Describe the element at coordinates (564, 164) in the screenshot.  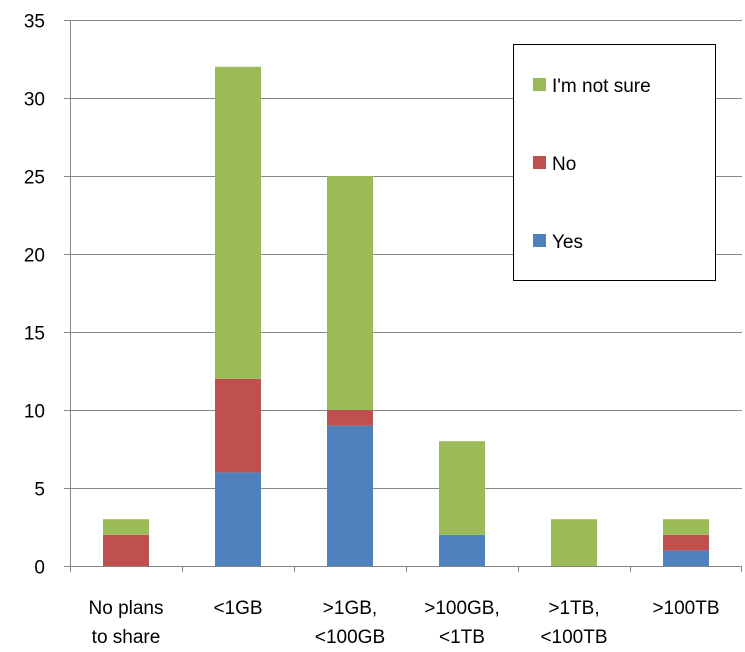
I see `legend-label: No` at that location.